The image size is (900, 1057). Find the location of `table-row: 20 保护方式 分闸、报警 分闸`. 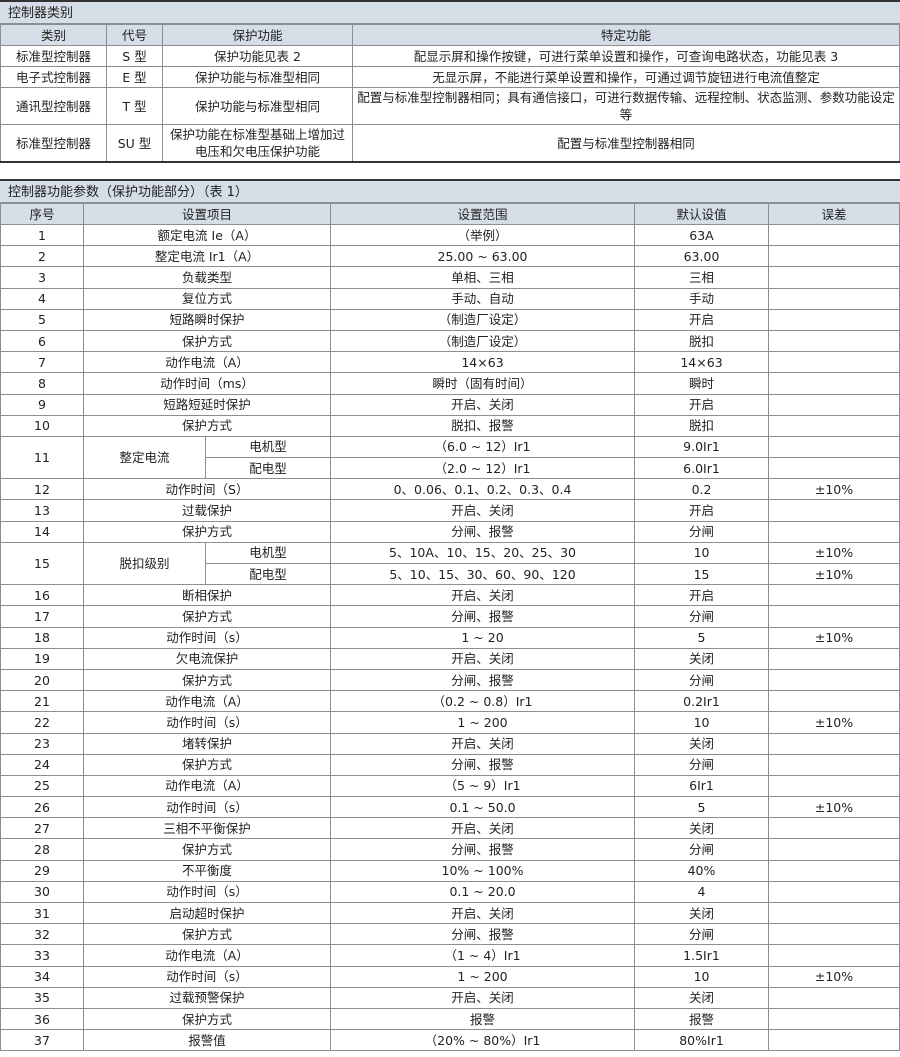

table-row: 20 保护方式 分闸、报警 分闸 is located at coordinates (450, 680).